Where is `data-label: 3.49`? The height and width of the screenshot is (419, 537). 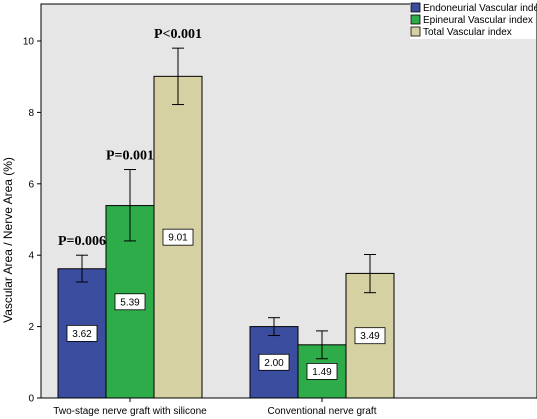 data-label: 3.49 is located at coordinates (370, 336).